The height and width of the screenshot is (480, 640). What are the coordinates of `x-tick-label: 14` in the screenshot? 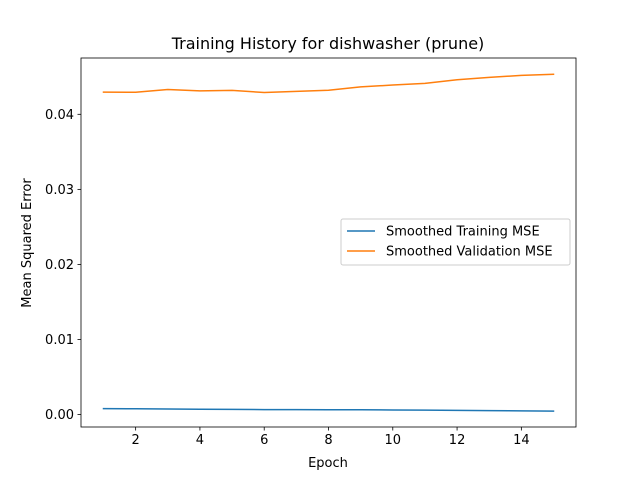 It's located at (521, 440).